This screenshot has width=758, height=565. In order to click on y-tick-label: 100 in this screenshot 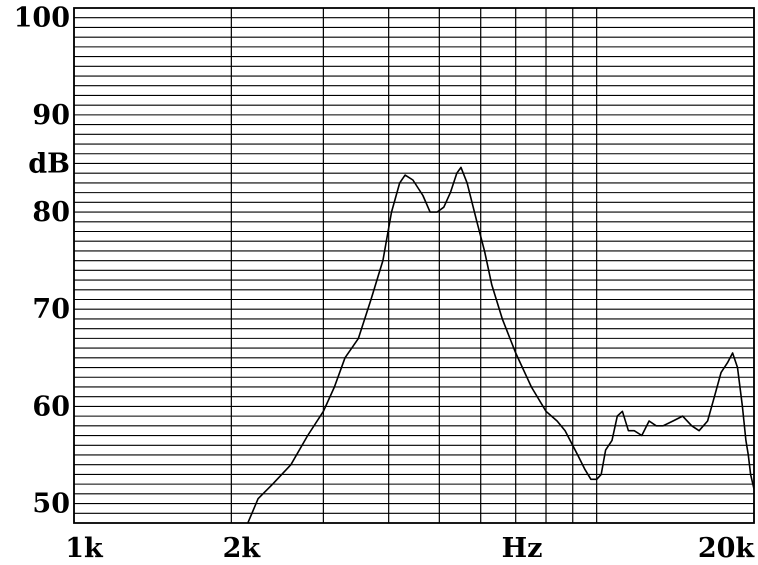, I will do `click(42, 18)`.